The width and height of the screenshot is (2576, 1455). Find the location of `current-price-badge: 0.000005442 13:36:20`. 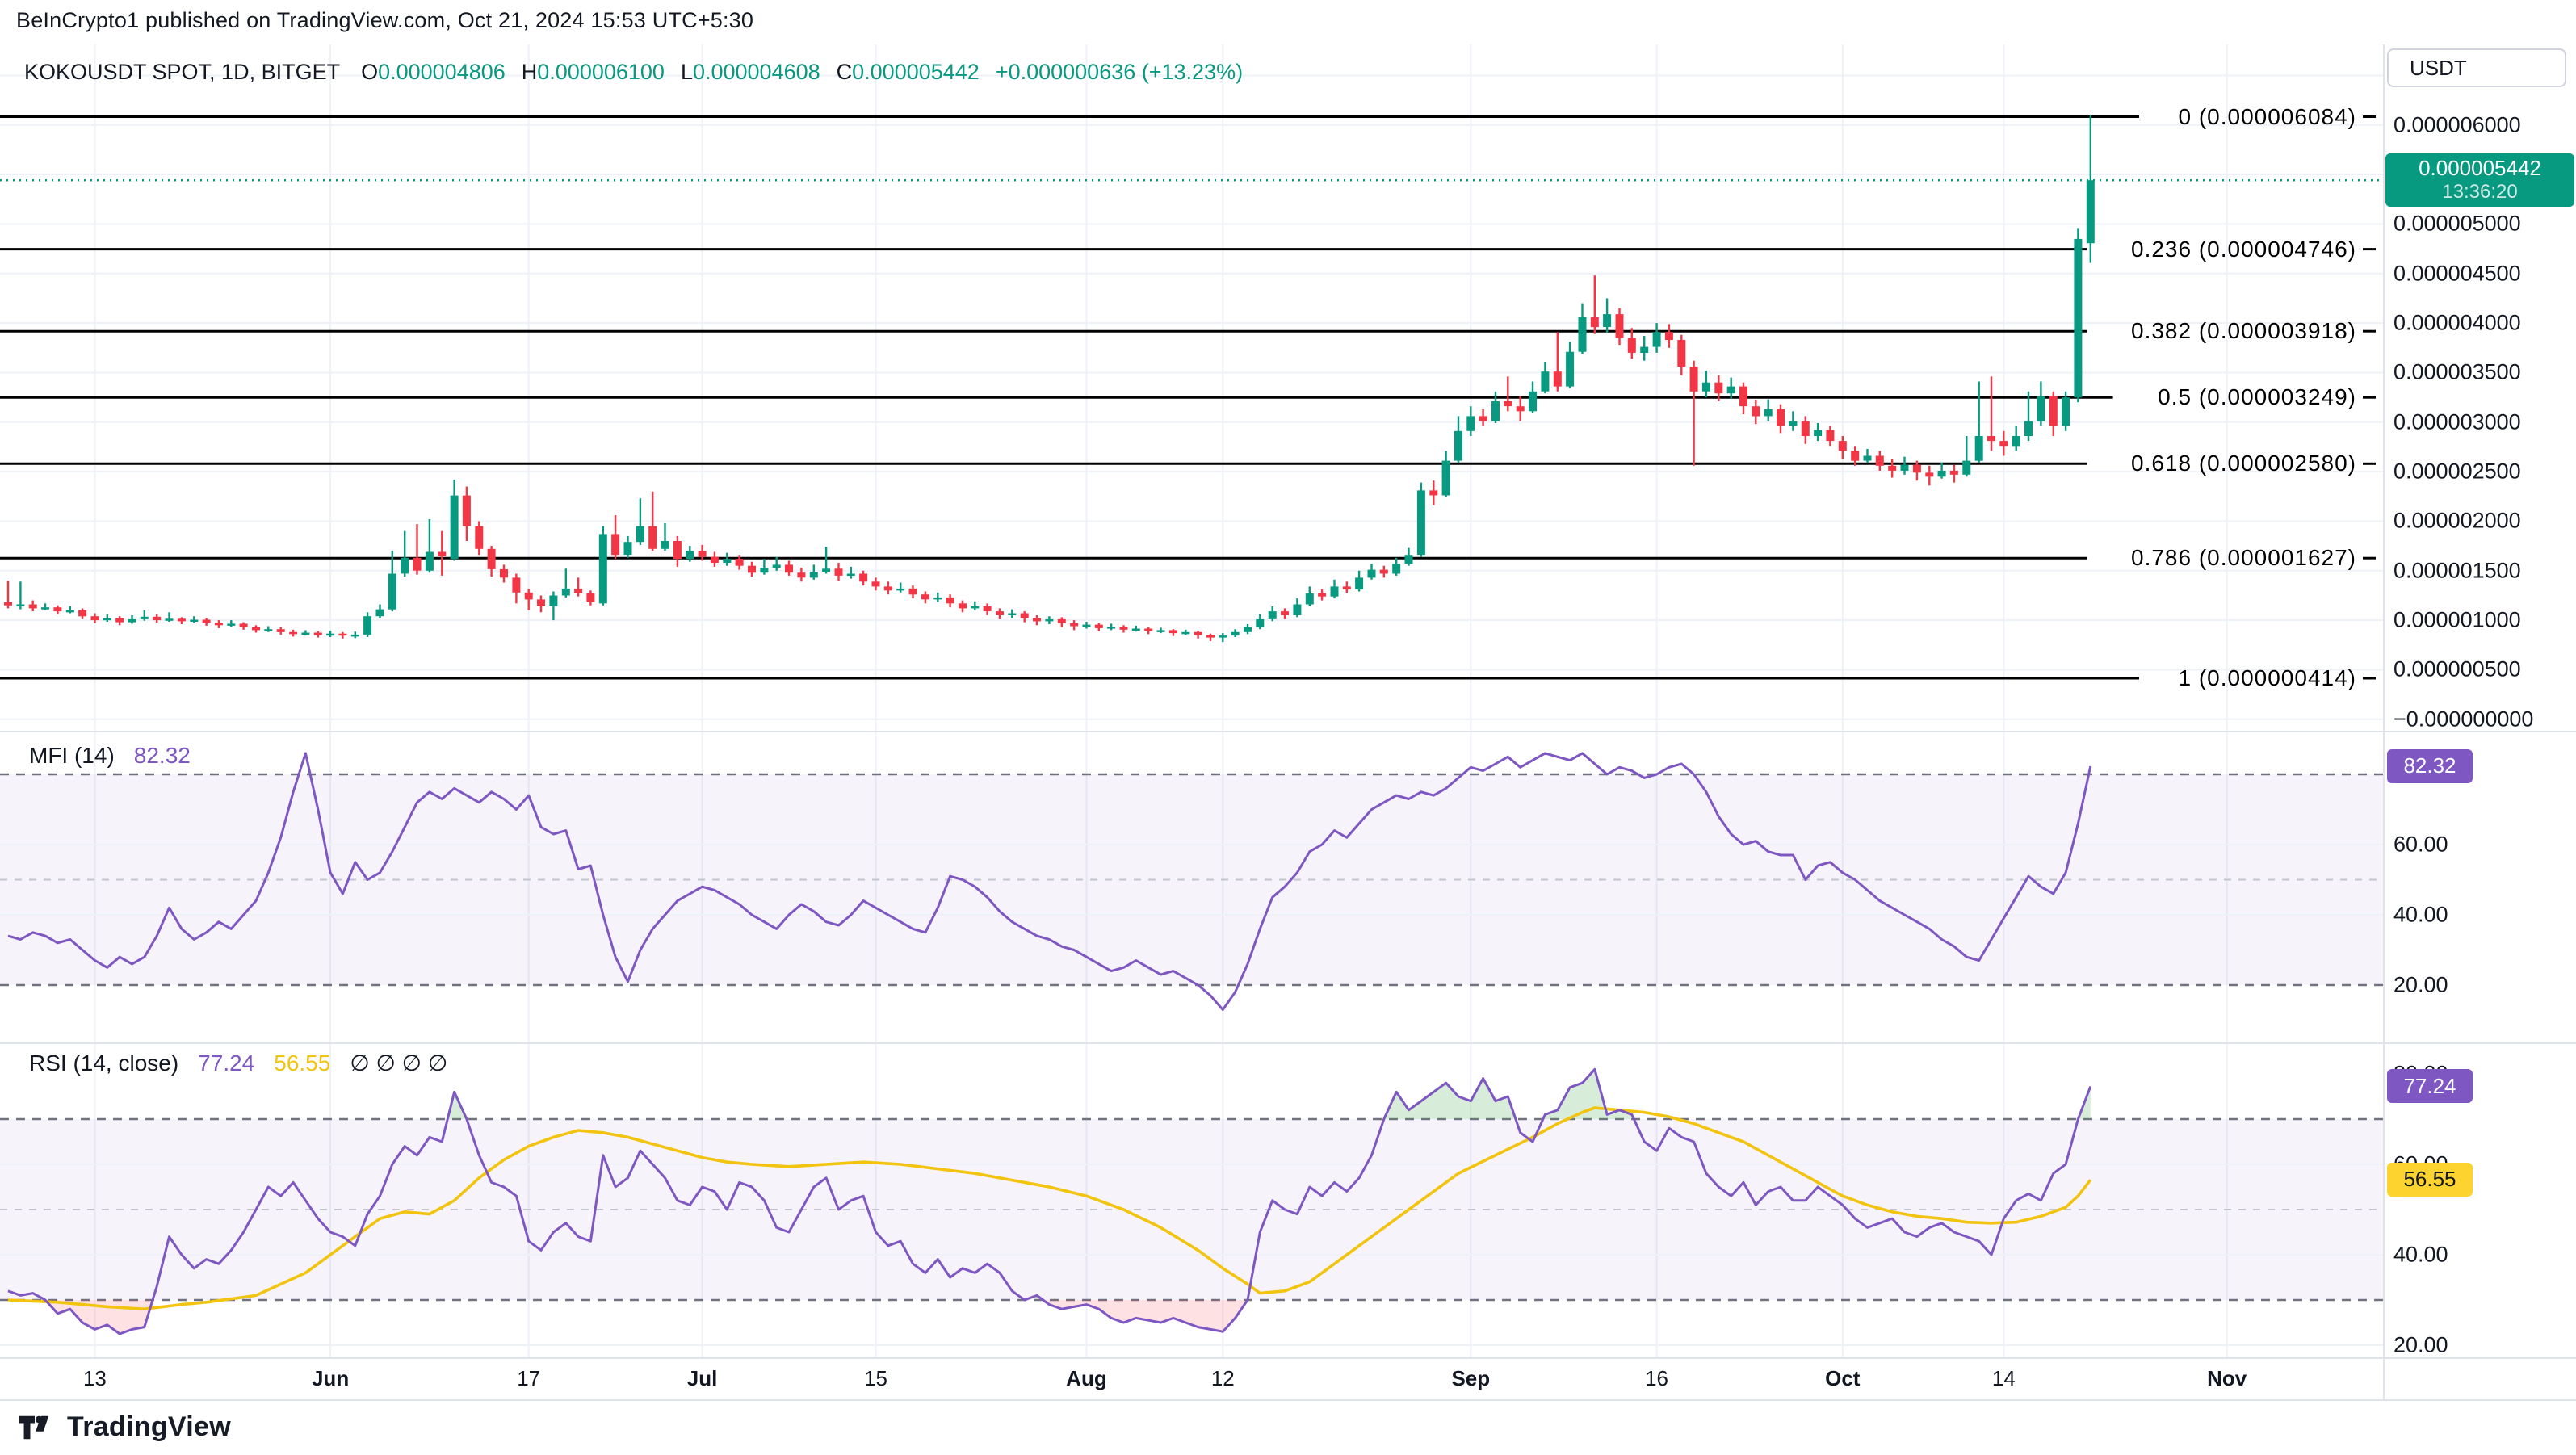

current-price-badge: 0.000005442 13:36:20 is located at coordinates (2480, 180).